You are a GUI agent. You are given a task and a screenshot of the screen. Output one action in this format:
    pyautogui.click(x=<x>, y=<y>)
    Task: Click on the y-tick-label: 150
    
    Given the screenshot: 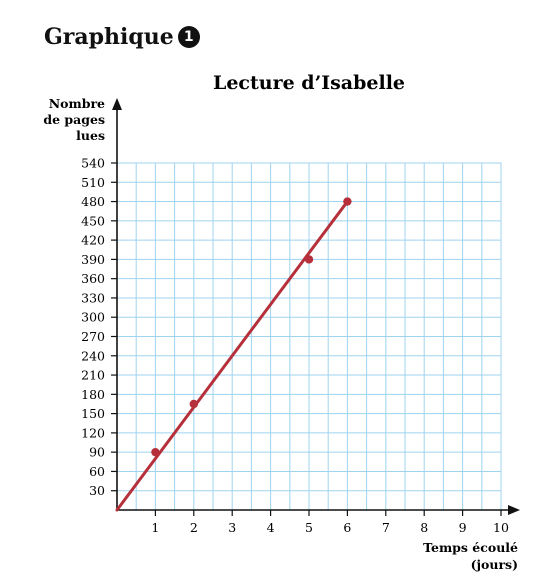 What is the action you would take?
    pyautogui.click(x=93, y=413)
    